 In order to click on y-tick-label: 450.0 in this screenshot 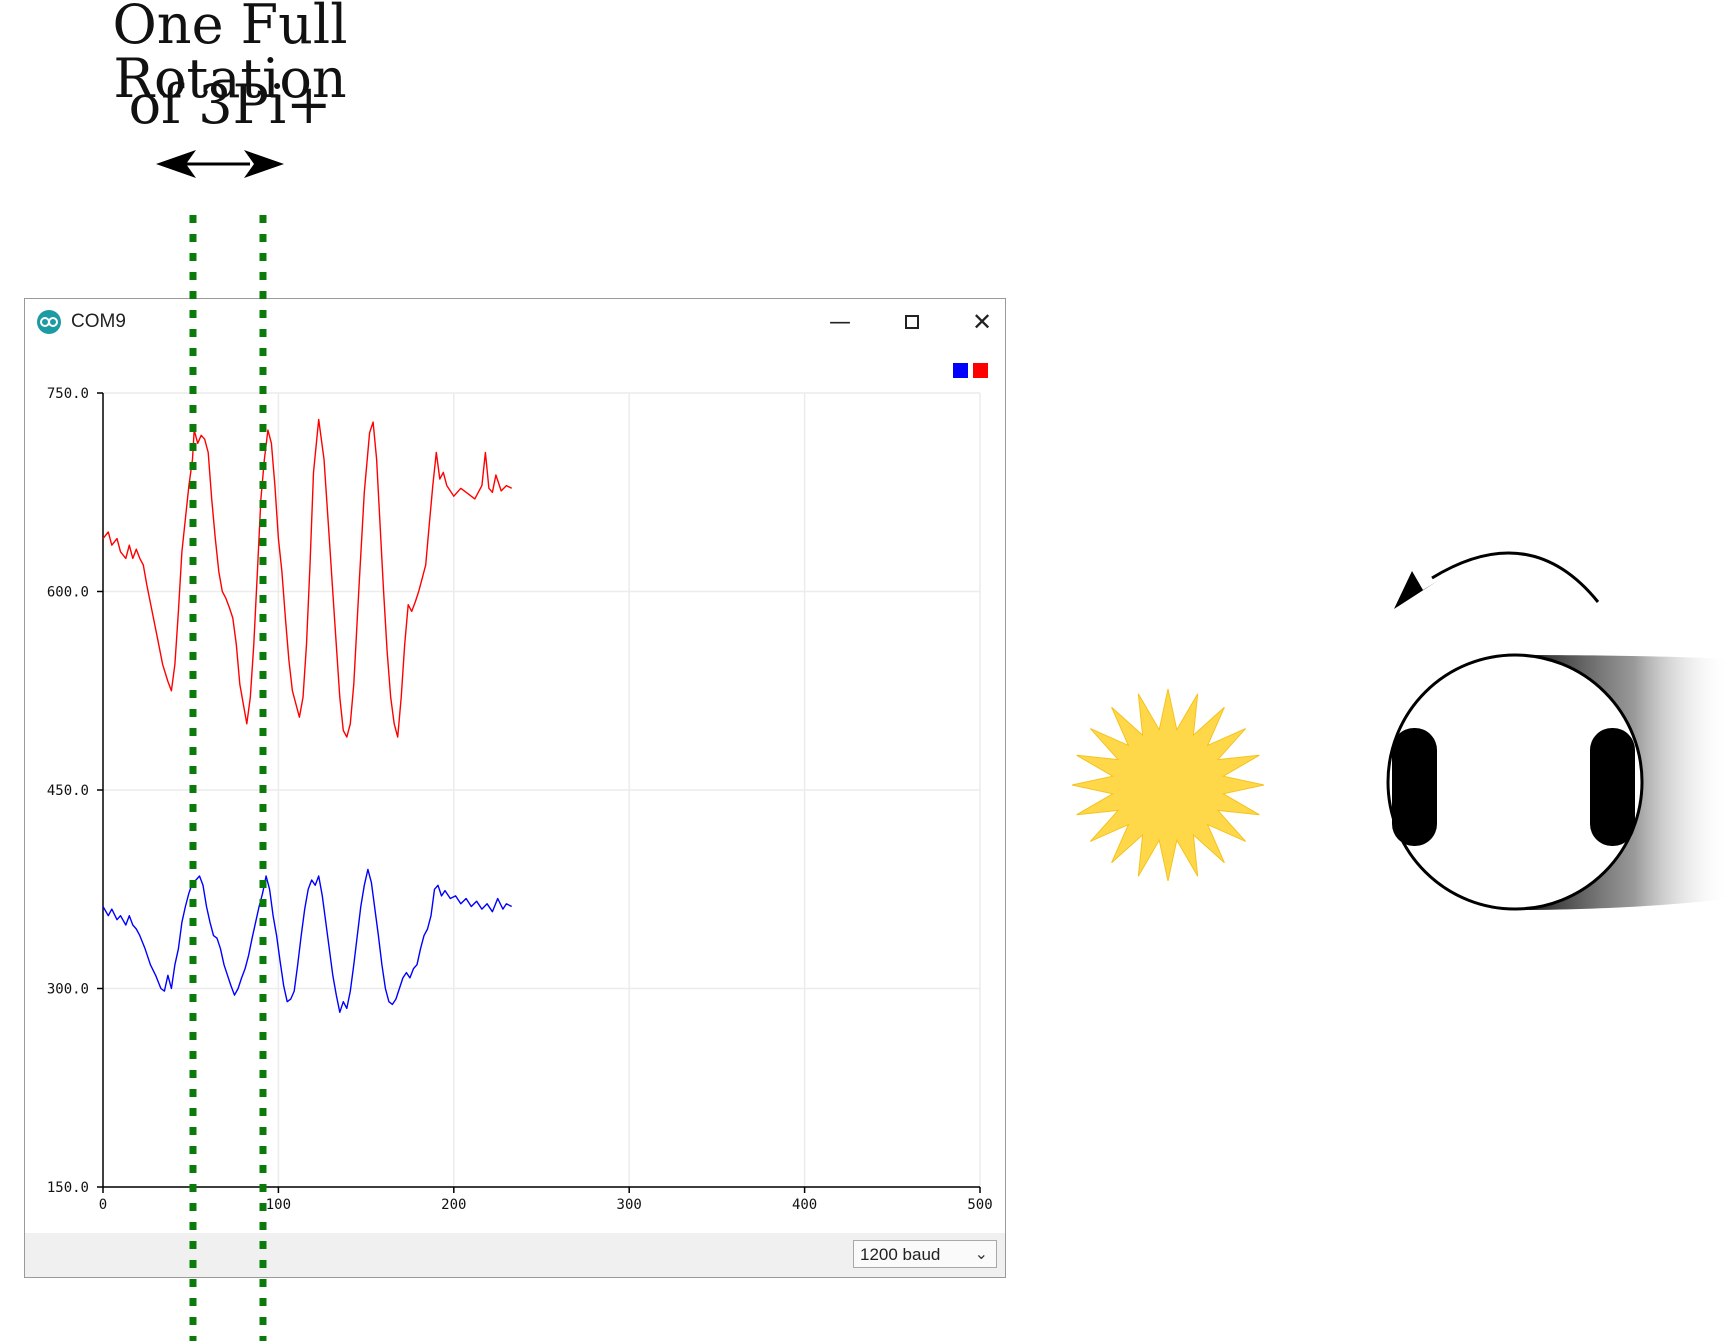, I will do `click(68, 791)`.